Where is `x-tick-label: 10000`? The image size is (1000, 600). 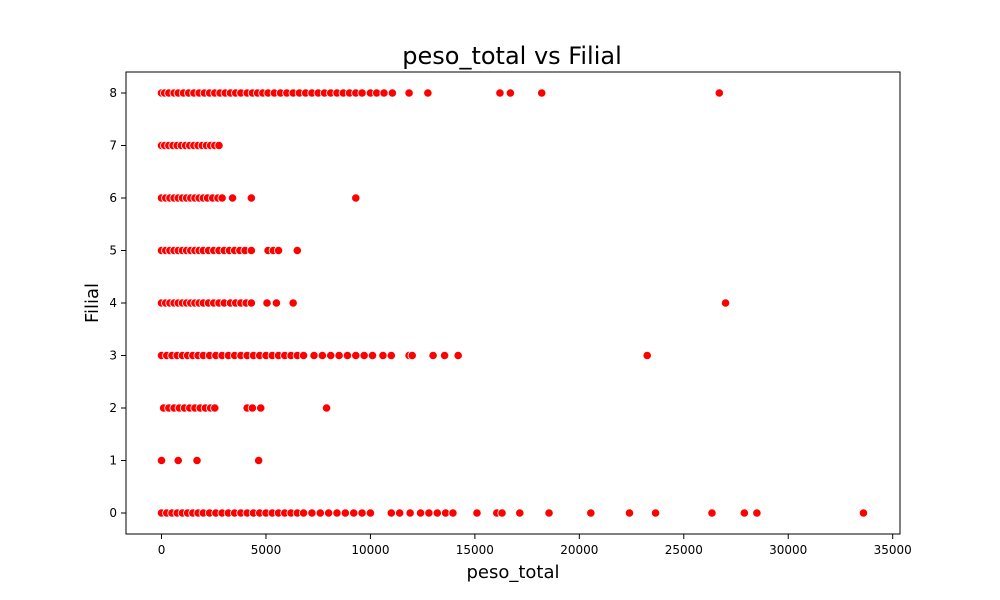 x-tick-label: 10000 is located at coordinates (370, 550).